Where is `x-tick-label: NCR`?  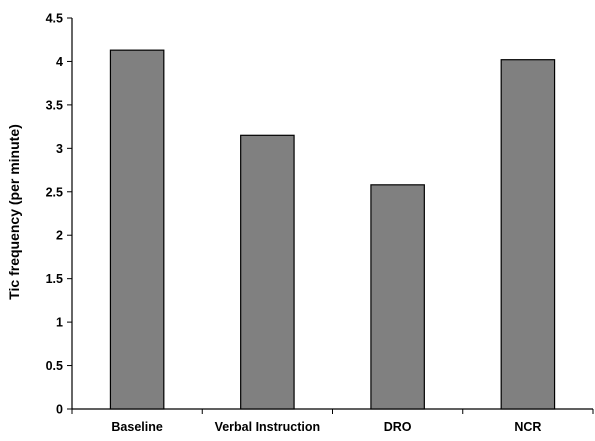
x-tick-label: NCR is located at coordinates (527, 427).